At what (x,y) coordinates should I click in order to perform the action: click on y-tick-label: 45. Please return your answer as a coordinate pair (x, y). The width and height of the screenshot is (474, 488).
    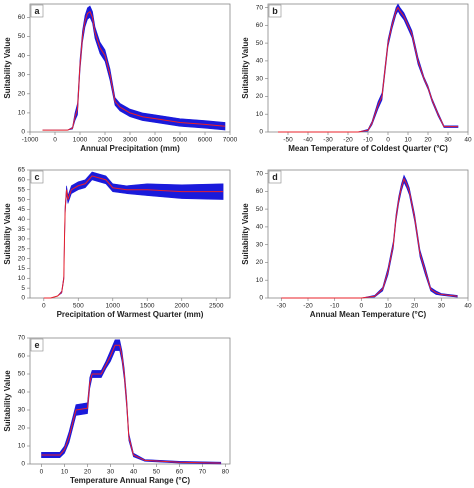
    Looking at the image, I should click on (22, 209).